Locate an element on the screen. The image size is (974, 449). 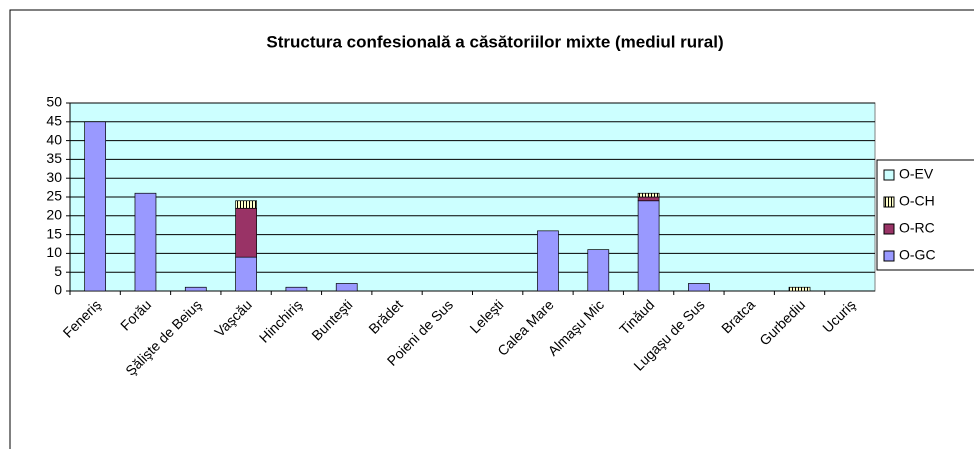
legend-label: O-RC is located at coordinates (917, 228).